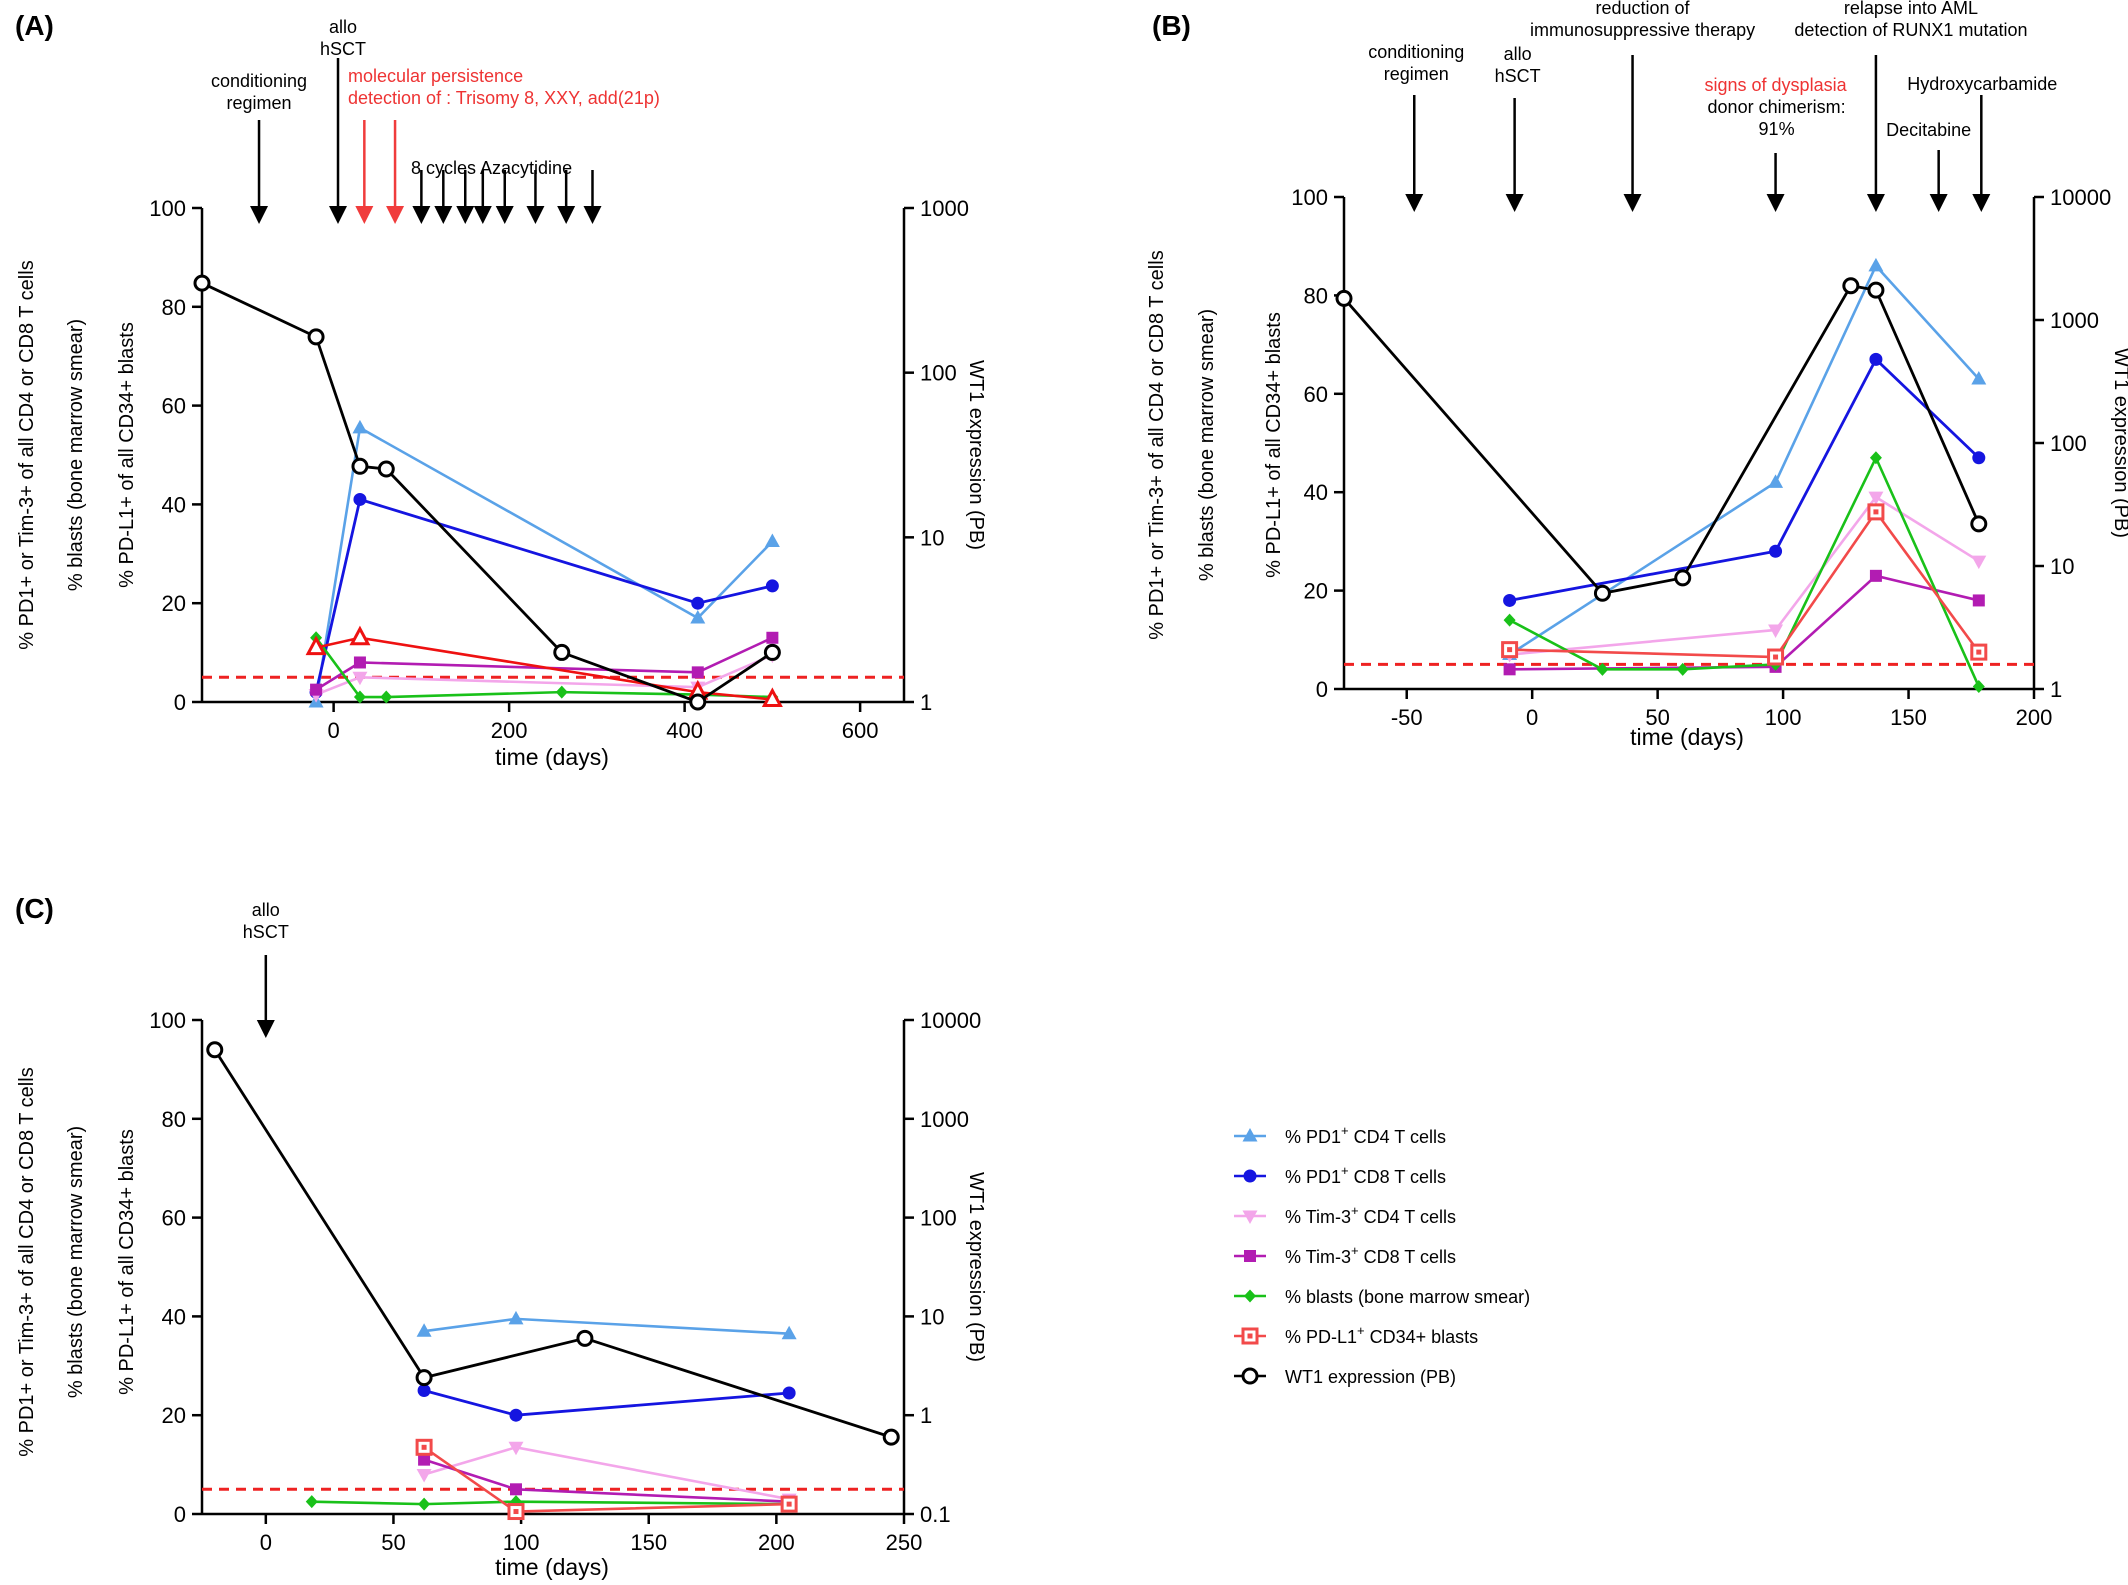 This screenshot has height=1585, width=2128. What do you see at coordinates (266, 910) in the screenshot?
I see `annotation-text: allo` at bounding box center [266, 910].